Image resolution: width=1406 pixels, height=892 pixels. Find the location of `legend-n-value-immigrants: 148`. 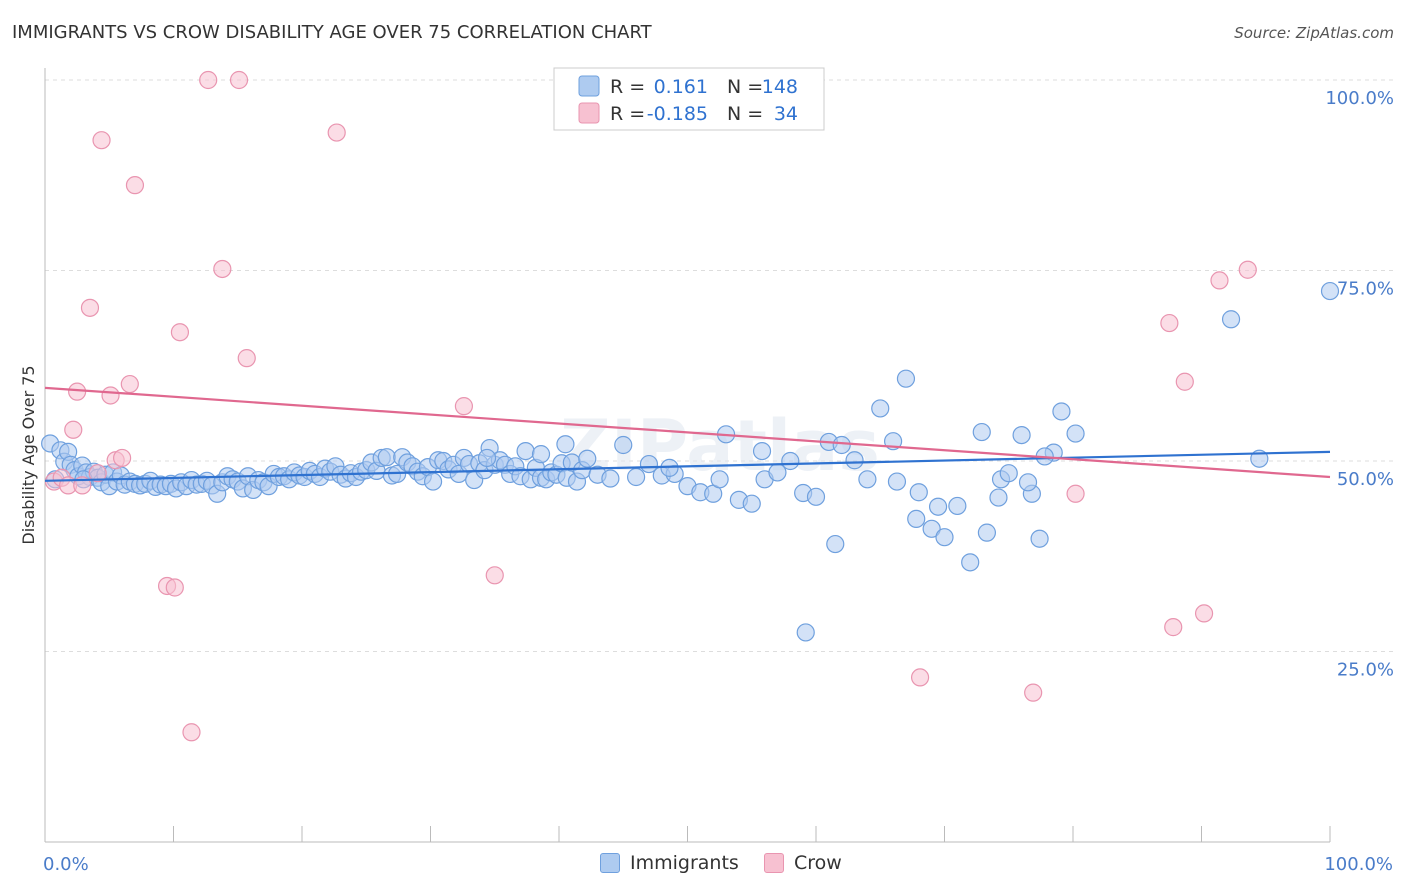

legend-n-value-immigrants: 148 is located at coordinates (780, 87).